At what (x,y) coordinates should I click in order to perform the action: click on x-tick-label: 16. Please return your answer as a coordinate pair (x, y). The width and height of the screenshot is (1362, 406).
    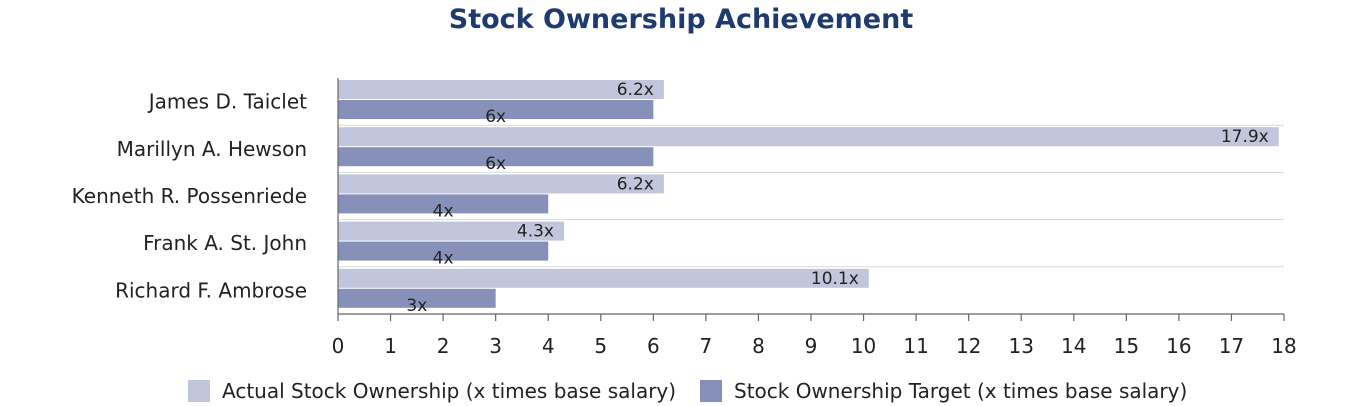
    Looking at the image, I should click on (1178, 346).